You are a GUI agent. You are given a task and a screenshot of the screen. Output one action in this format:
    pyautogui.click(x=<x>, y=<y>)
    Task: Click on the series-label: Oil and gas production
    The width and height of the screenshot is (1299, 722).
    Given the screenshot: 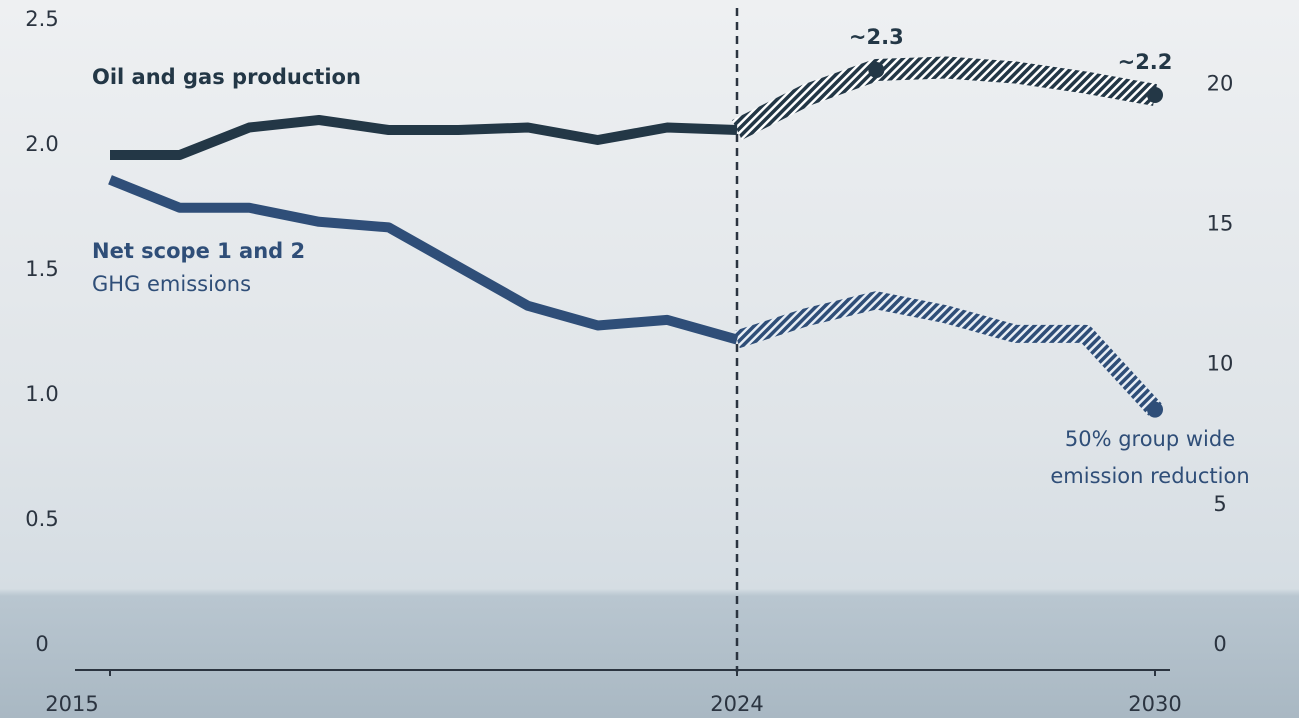 What is the action you would take?
    pyautogui.click(x=226, y=77)
    